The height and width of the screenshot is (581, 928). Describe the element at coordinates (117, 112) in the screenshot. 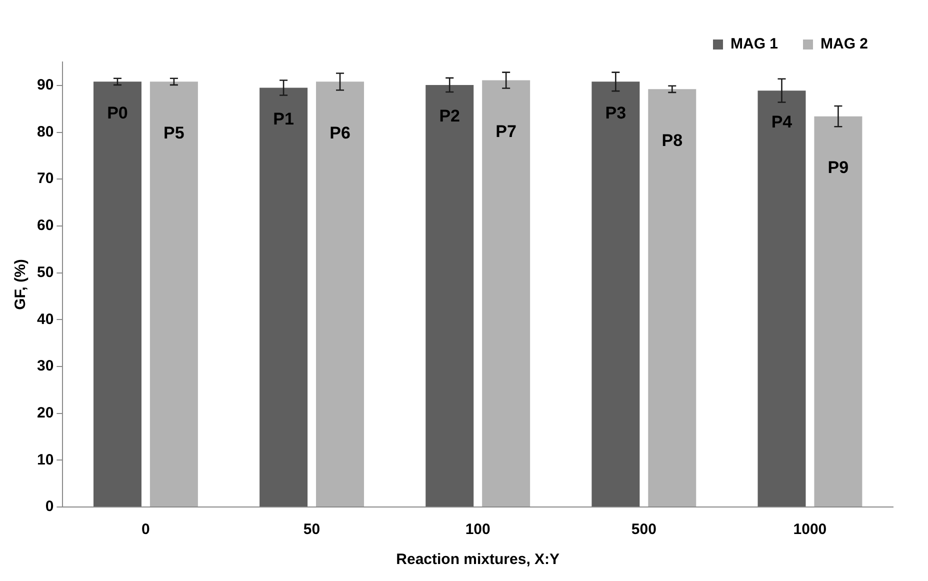

I see `data-label: P0` at that location.